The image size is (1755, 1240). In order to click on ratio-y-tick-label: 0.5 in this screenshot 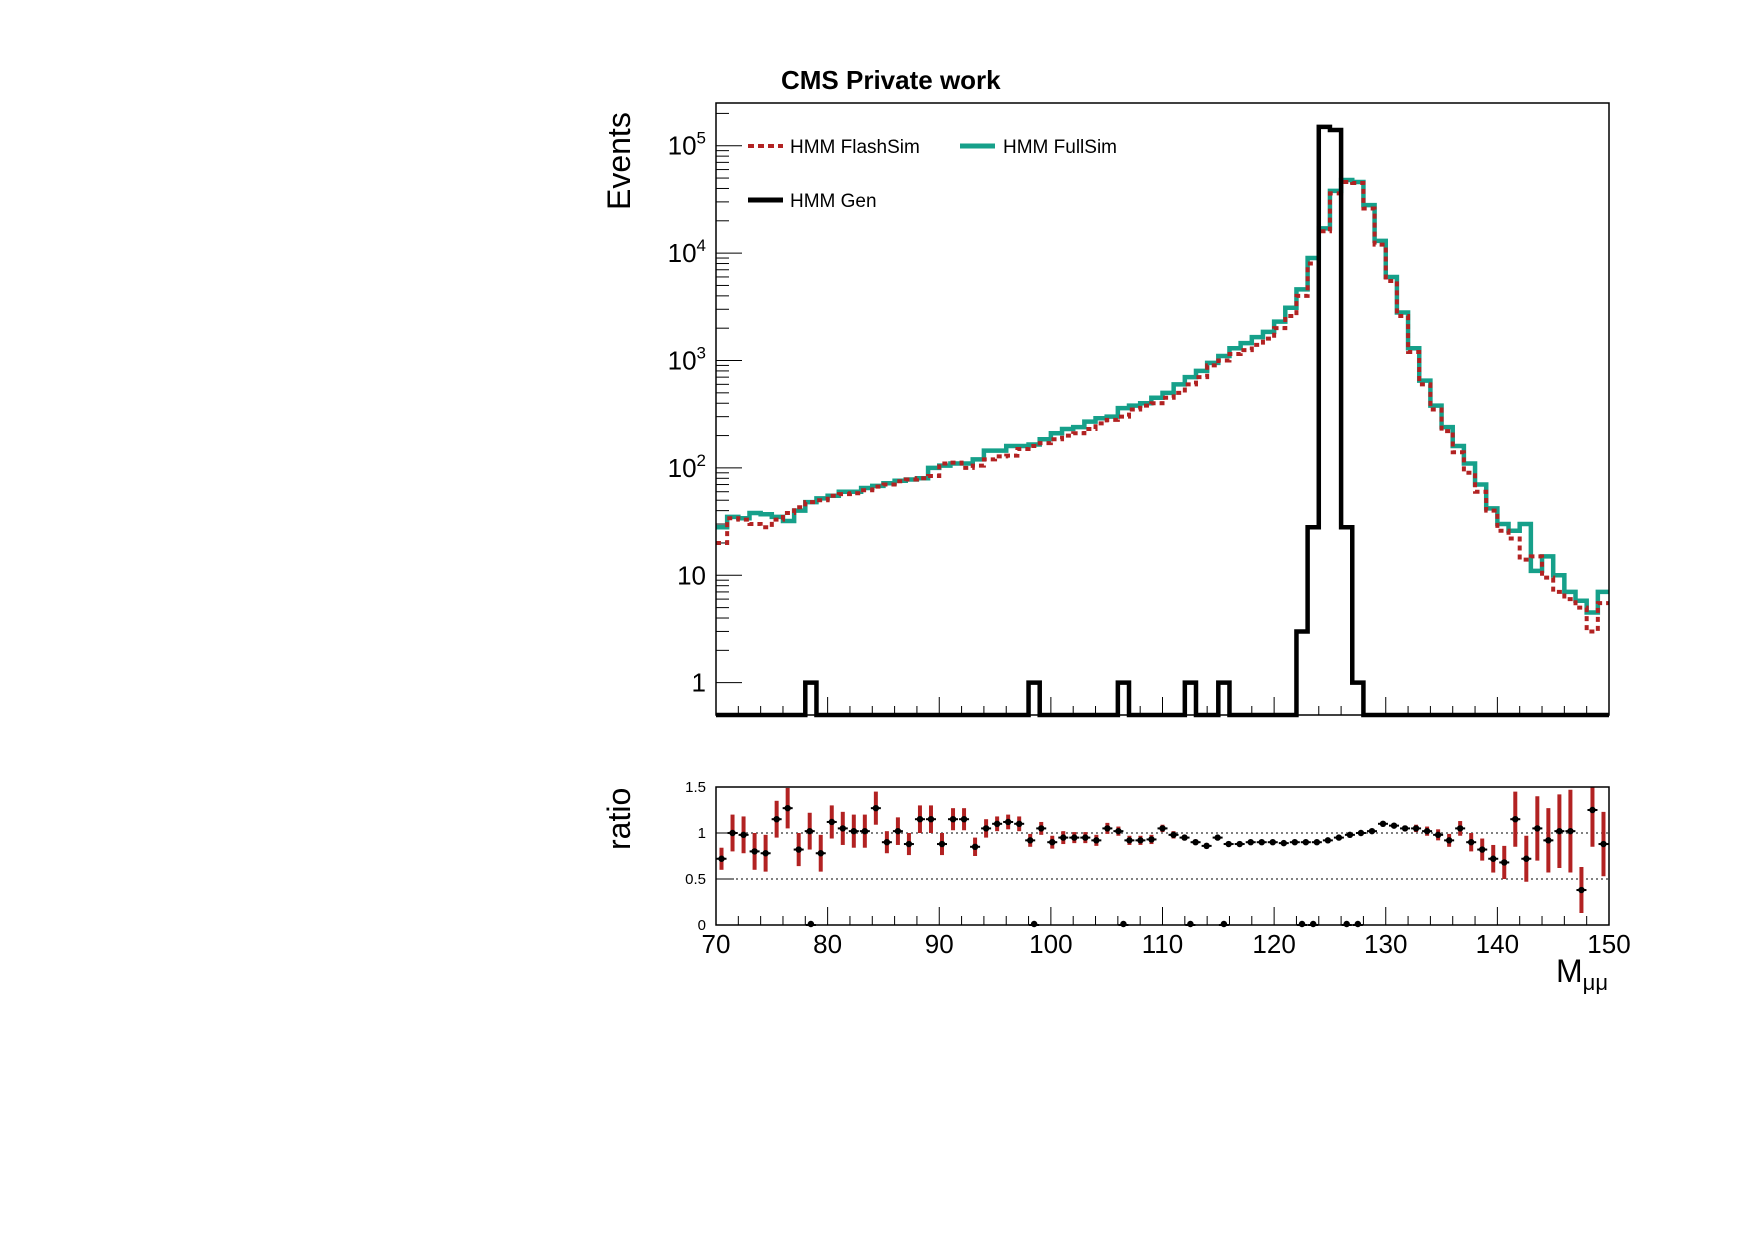, I will do `click(695, 879)`.